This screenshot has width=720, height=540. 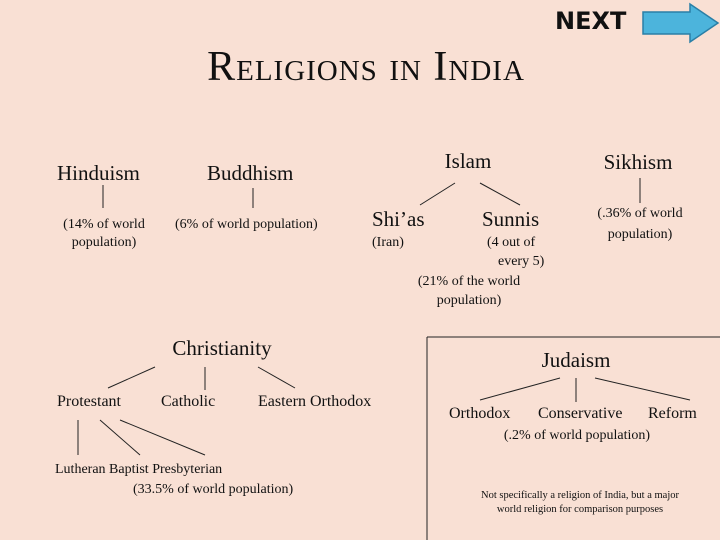 What do you see at coordinates (139, 469) in the screenshot?
I see `denominations: Lutheran Baptist Presbyterian` at bounding box center [139, 469].